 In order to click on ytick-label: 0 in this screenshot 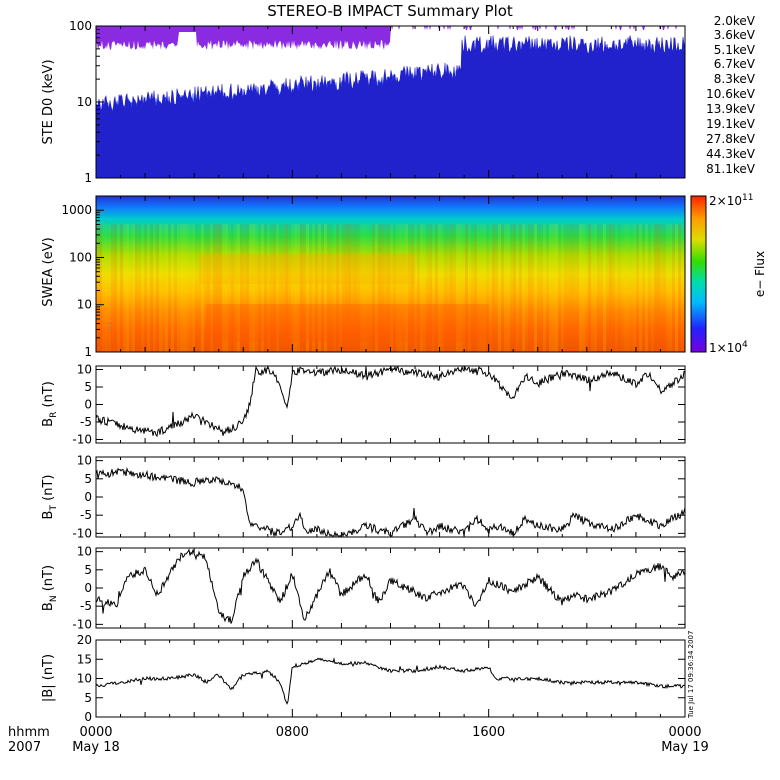, I will do `click(88, 588)`.